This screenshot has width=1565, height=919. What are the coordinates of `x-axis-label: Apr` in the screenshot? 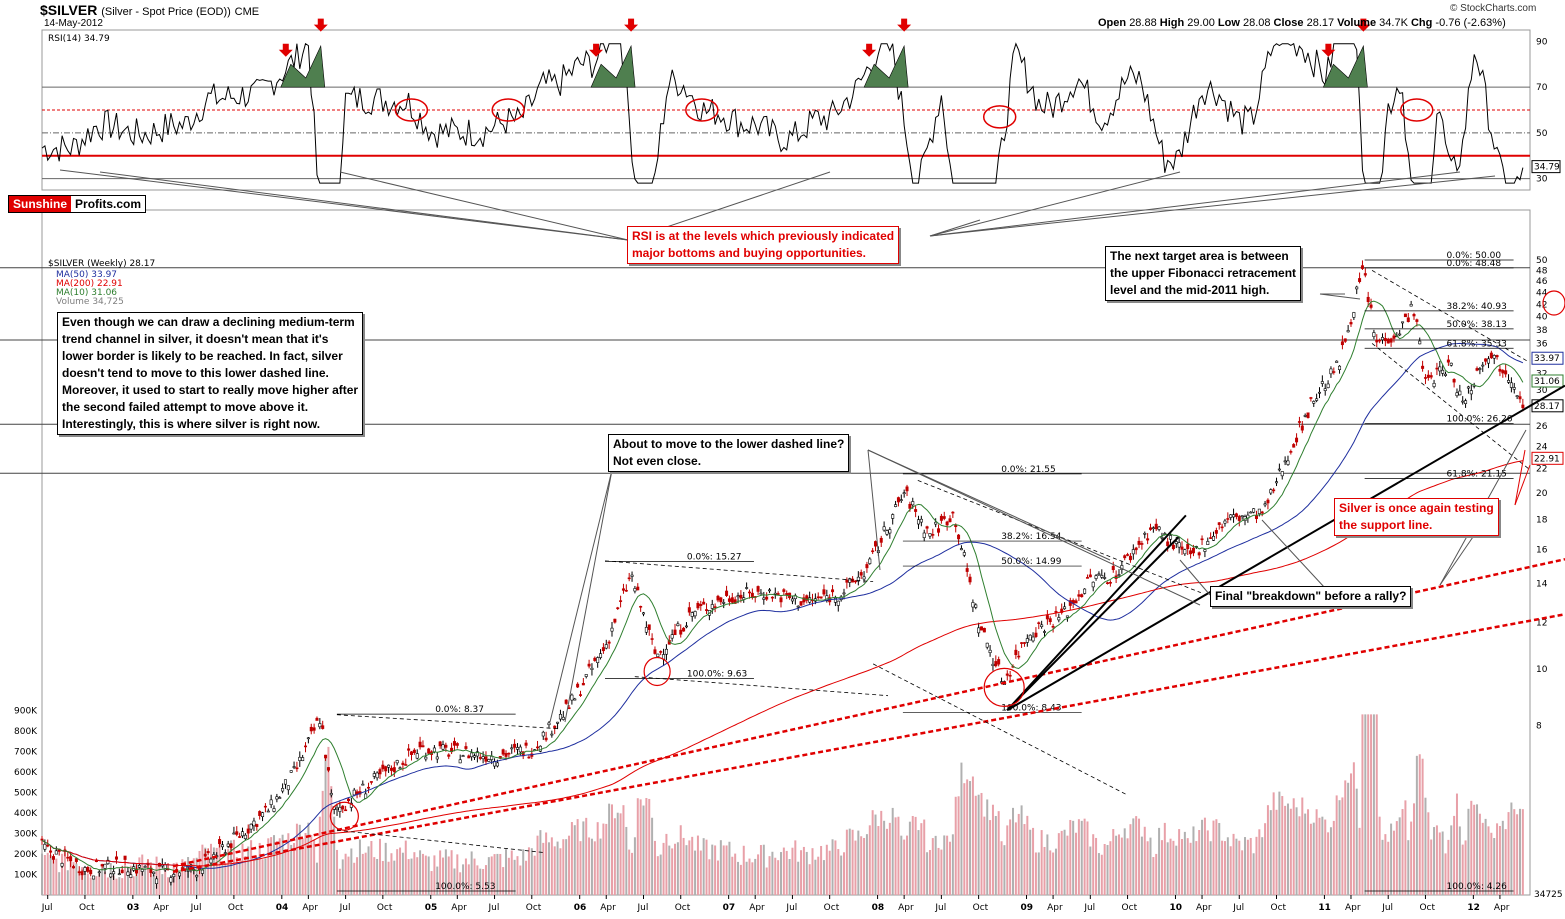 It's located at (757, 908).